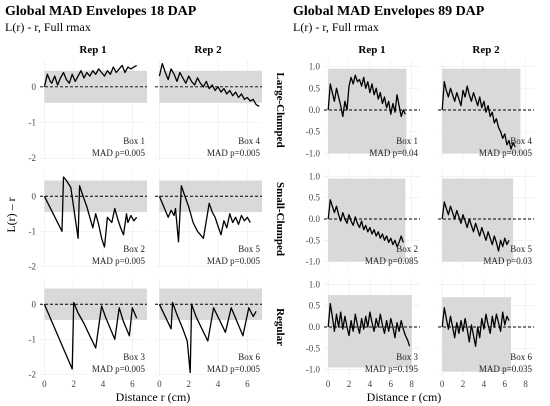 The height and width of the screenshot is (406, 550). I want to click on mad-p-value: MAD p=0.03, so click(507, 261).